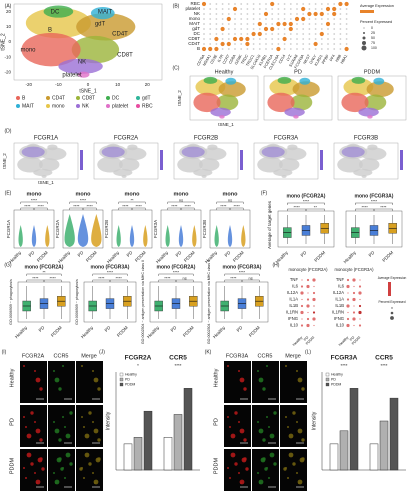  Describe the element at coordinates (340, 279) in the screenshot. I see `row-label: TNF` at that location.